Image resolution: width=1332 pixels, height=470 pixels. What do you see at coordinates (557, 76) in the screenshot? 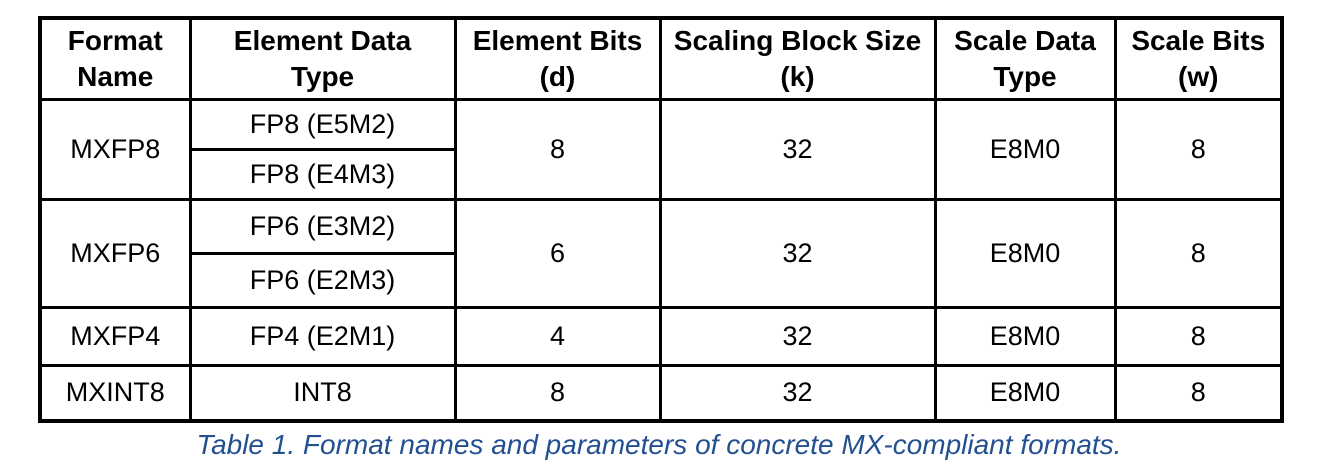
I see `header-line: (d)` at bounding box center [557, 76].